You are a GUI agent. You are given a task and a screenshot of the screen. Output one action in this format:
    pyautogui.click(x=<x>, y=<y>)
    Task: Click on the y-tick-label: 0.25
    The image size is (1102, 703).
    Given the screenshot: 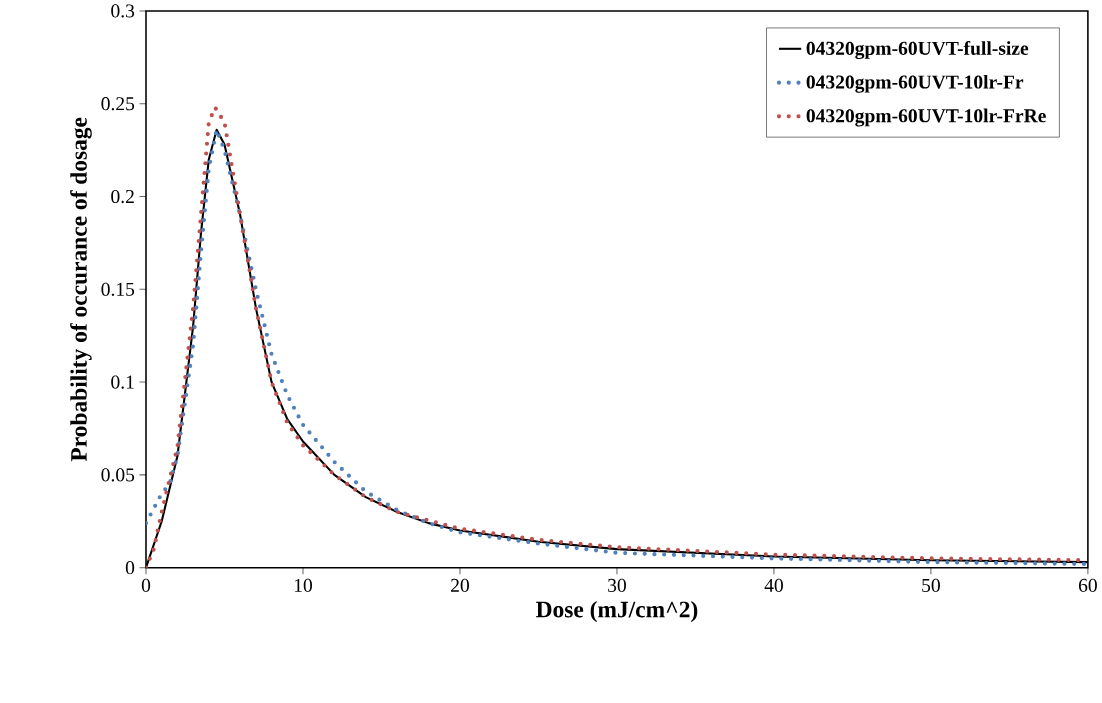 What is the action you would take?
    pyautogui.click(x=118, y=104)
    